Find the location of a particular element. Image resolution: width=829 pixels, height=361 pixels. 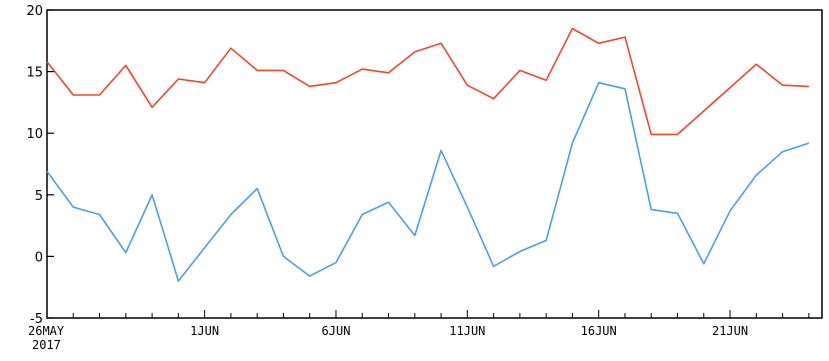

x-tick-label: 1JUN is located at coordinates (204, 331).